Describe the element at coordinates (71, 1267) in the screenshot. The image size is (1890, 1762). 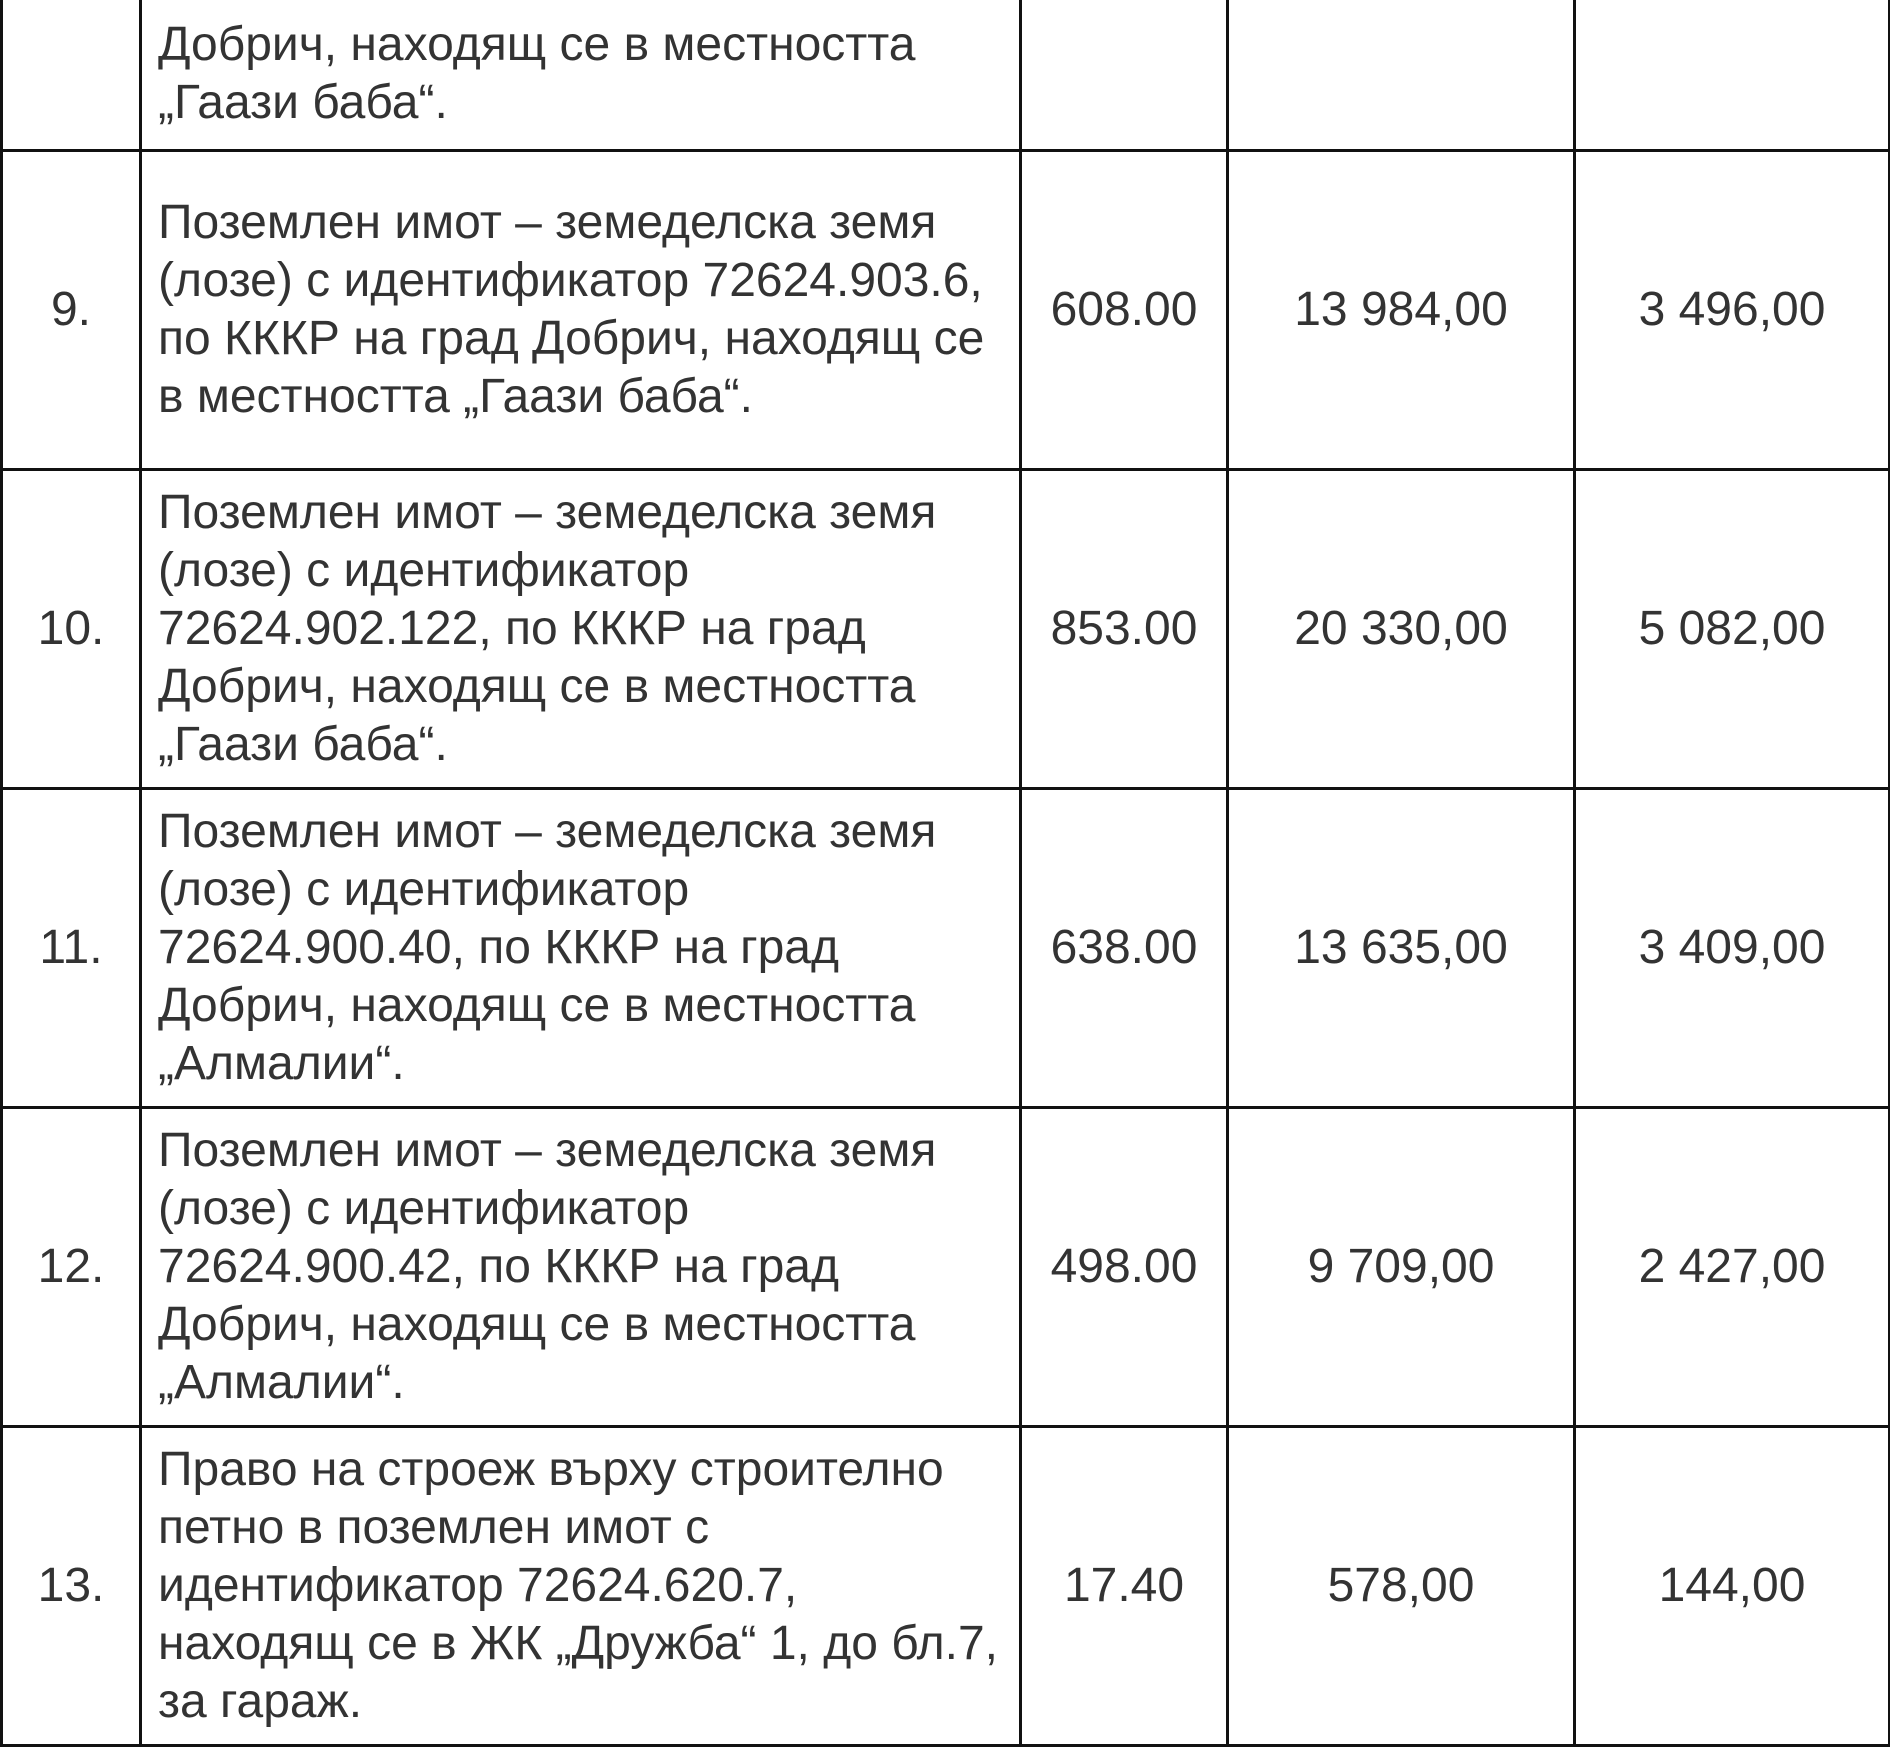
I see `row-number: 12.` at that location.